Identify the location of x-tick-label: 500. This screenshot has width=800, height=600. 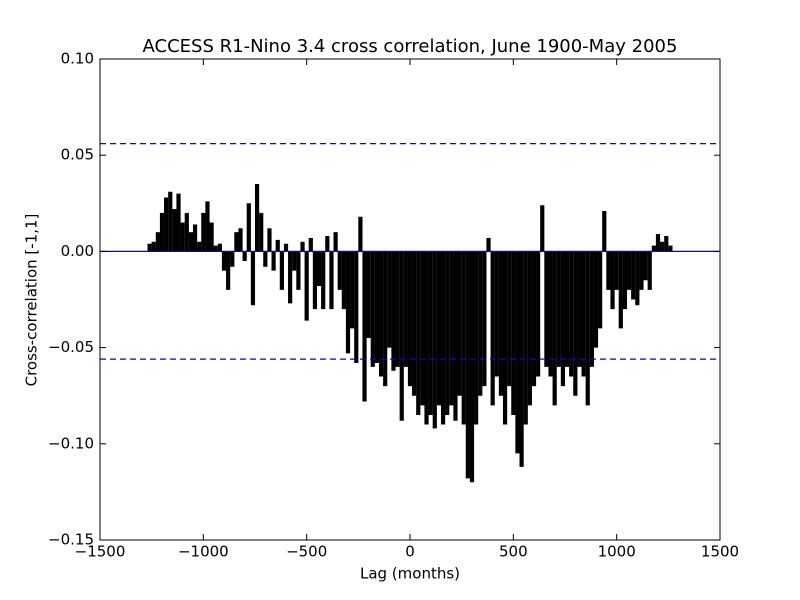
(513, 552).